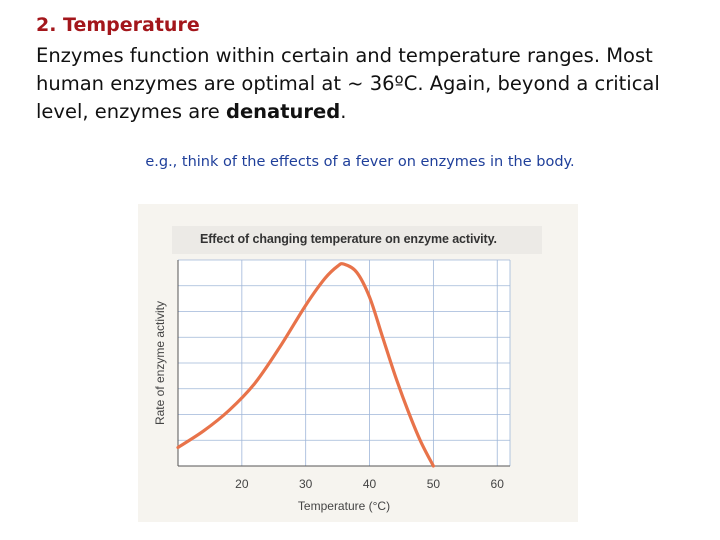 The width and height of the screenshot is (720, 540). Describe the element at coordinates (242, 484) in the screenshot. I see `x-tick-label: 20` at that location.